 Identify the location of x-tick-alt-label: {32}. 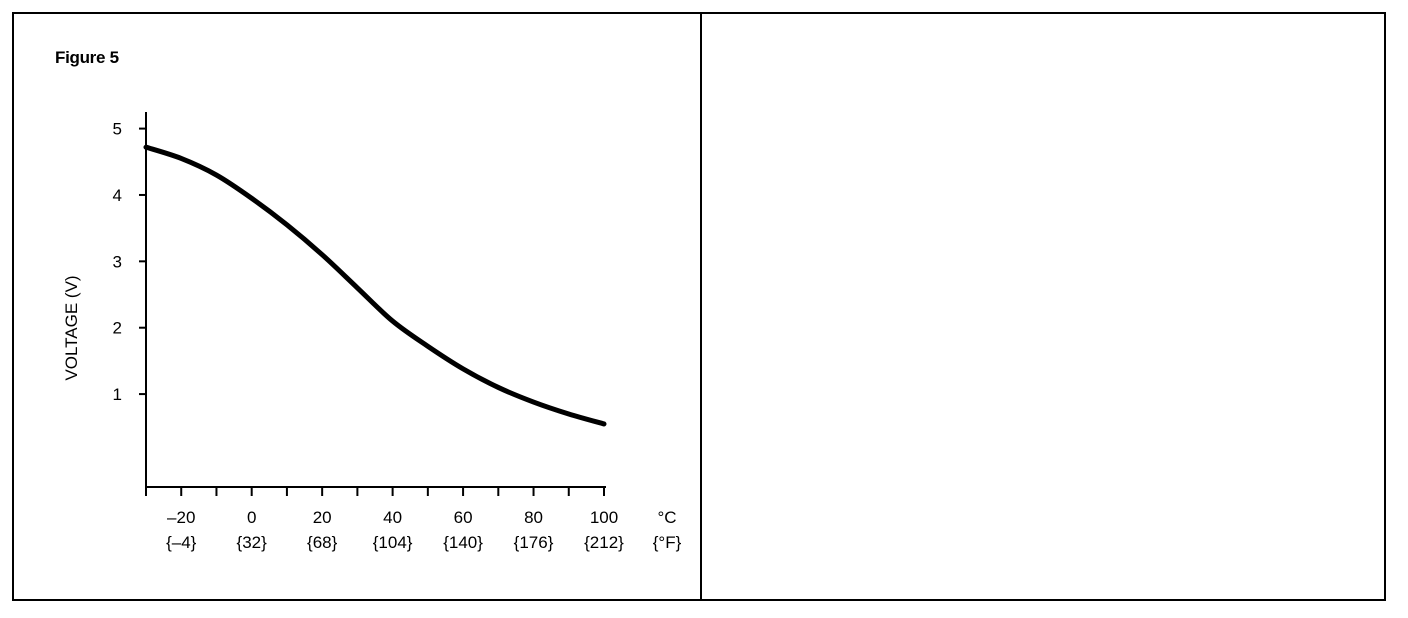
(252, 542).